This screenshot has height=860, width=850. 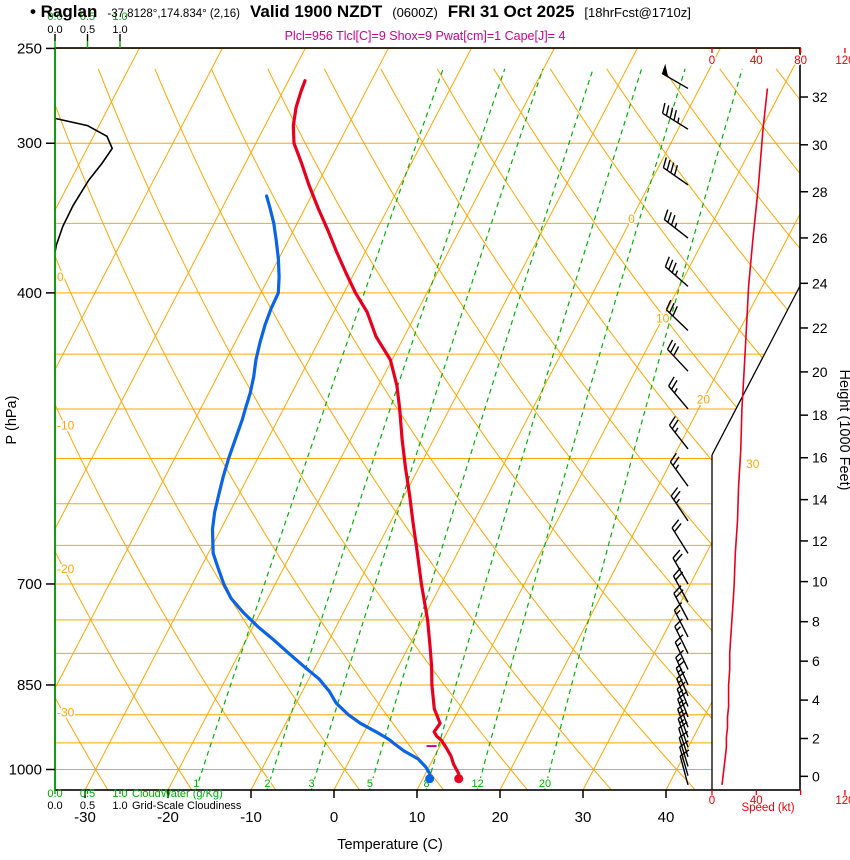 I want to click on dry-adiabat-label: 0, so click(x=60, y=277).